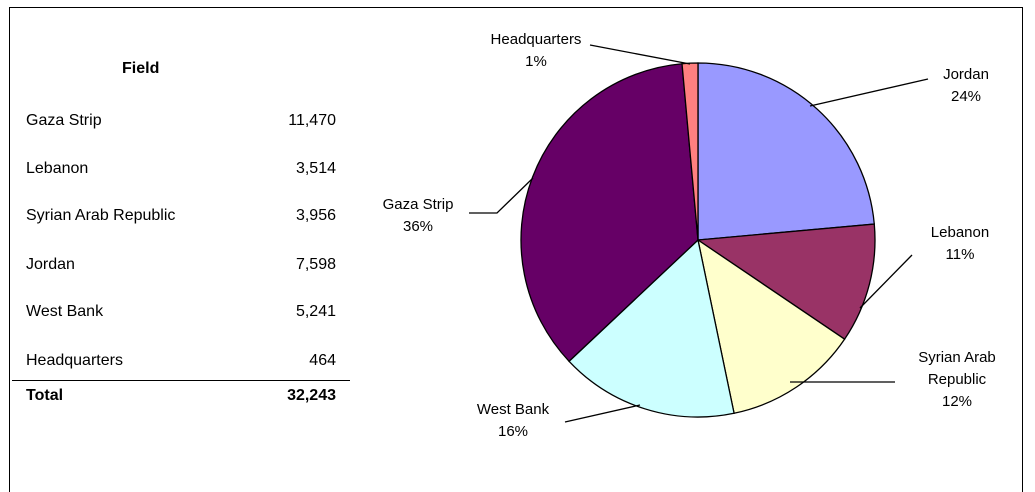 The height and width of the screenshot is (492, 1035). I want to click on table-header-field: Field, so click(141, 68).